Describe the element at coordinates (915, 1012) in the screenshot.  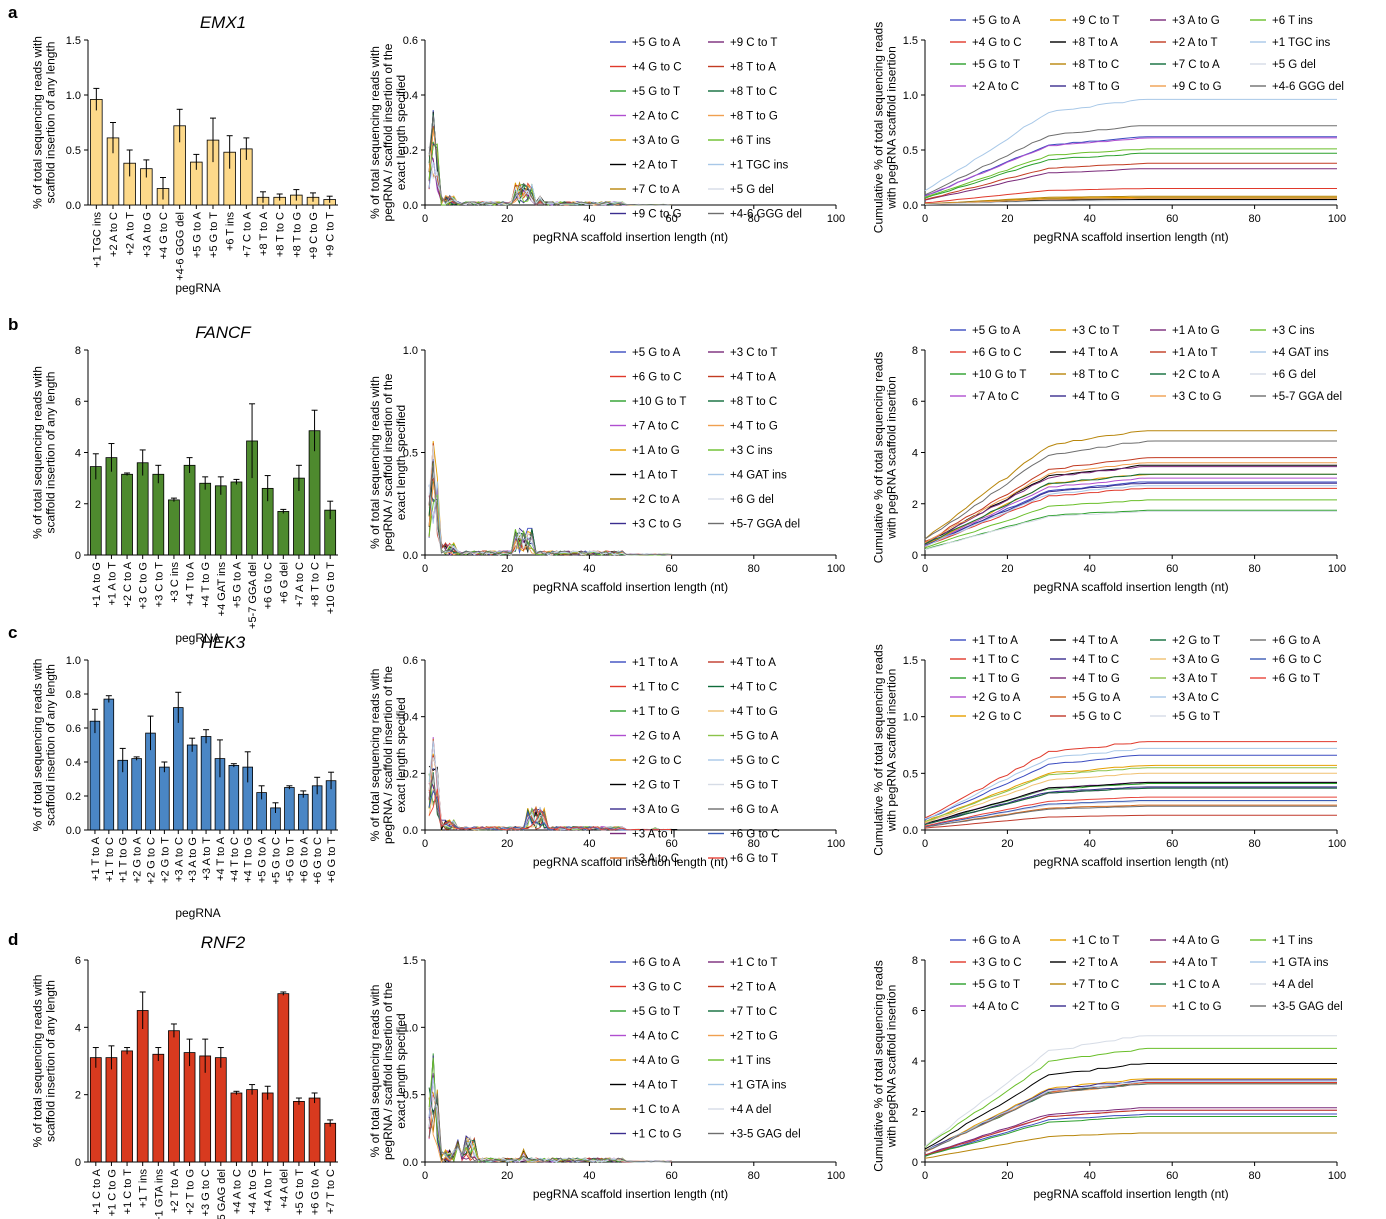
I see `y-tick-label: 6` at that location.